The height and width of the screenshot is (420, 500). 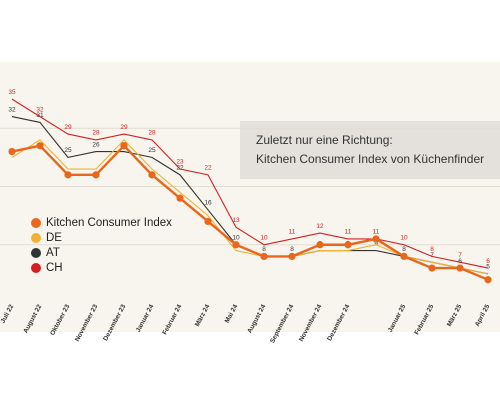 I want to click on value-label: 16, so click(x=208, y=203).